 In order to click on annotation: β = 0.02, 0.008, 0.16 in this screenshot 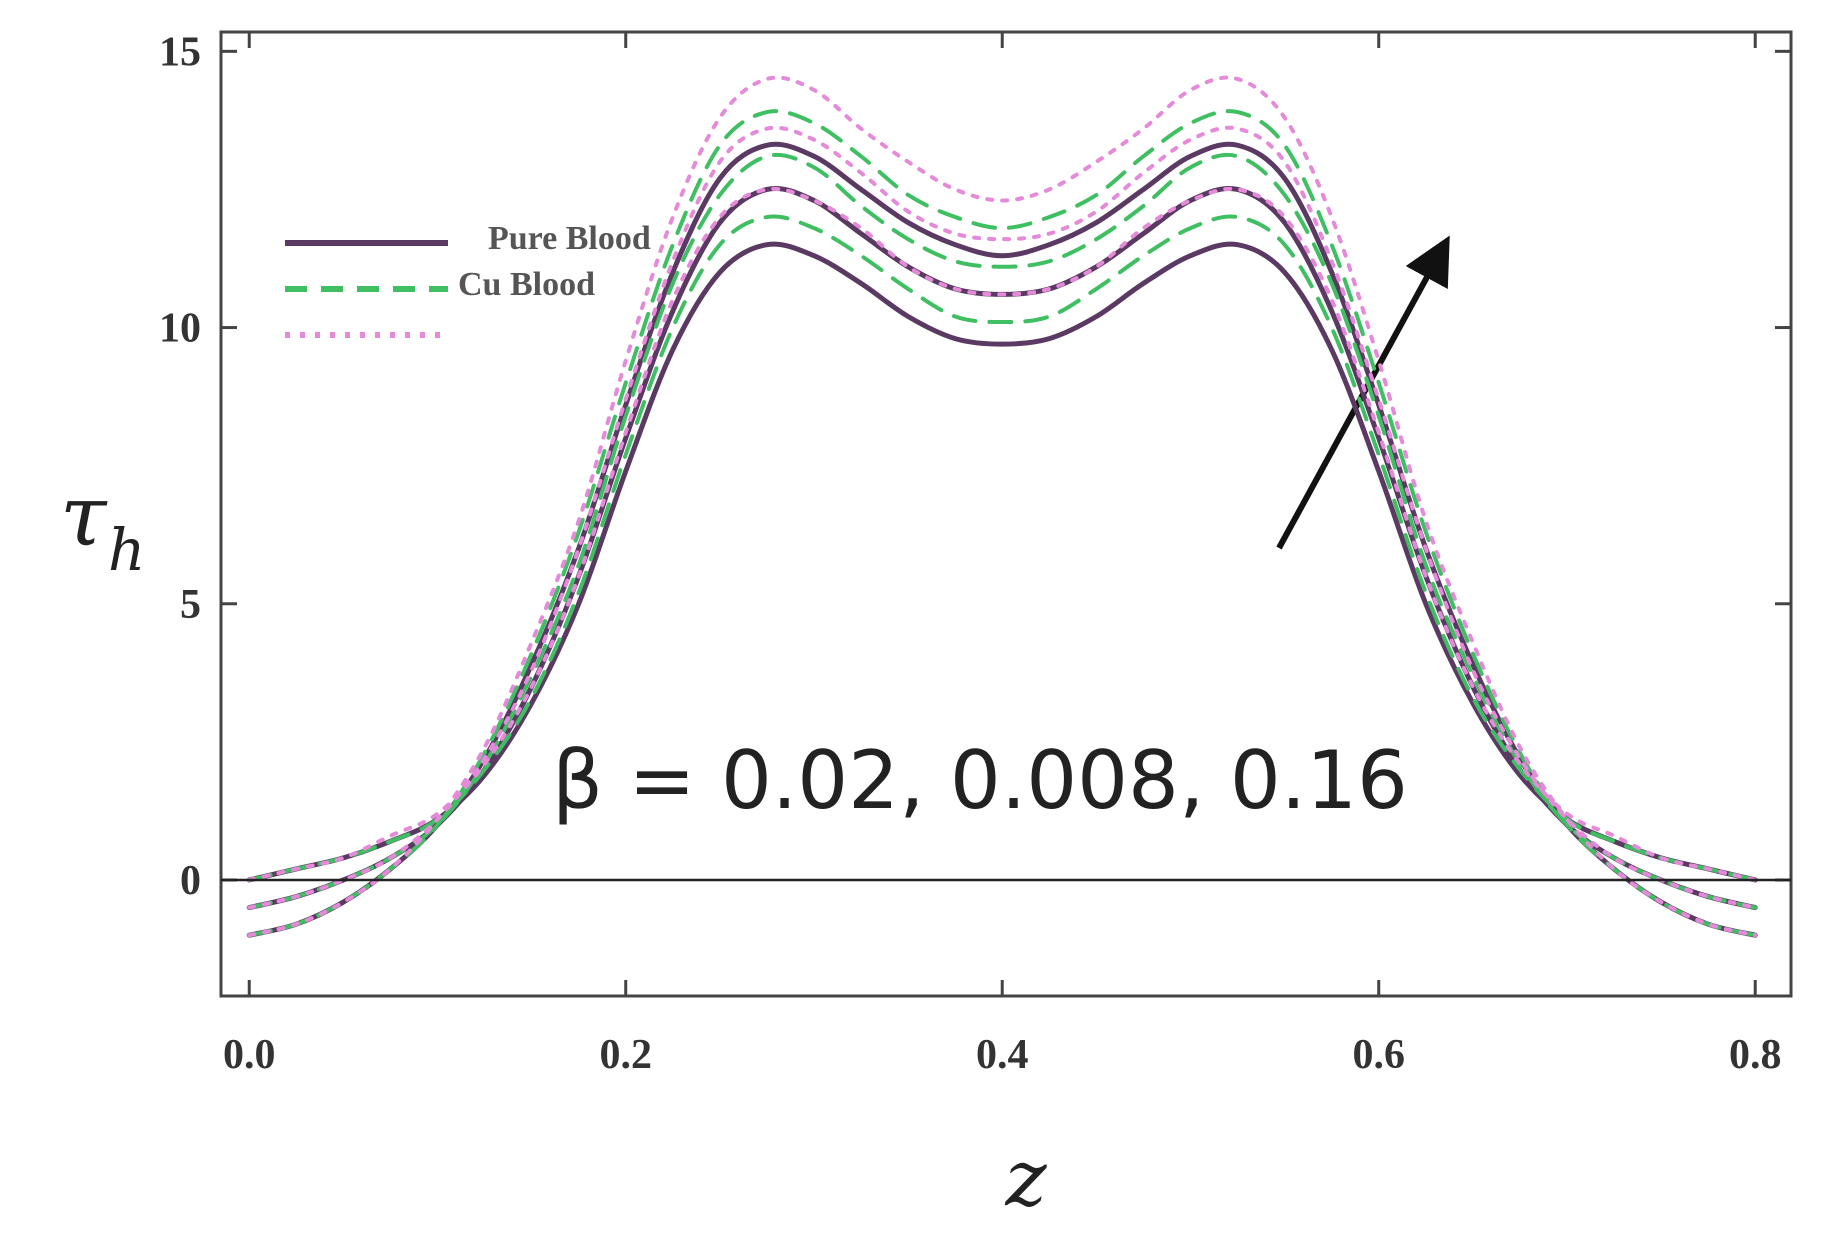, I will do `click(980, 780)`.